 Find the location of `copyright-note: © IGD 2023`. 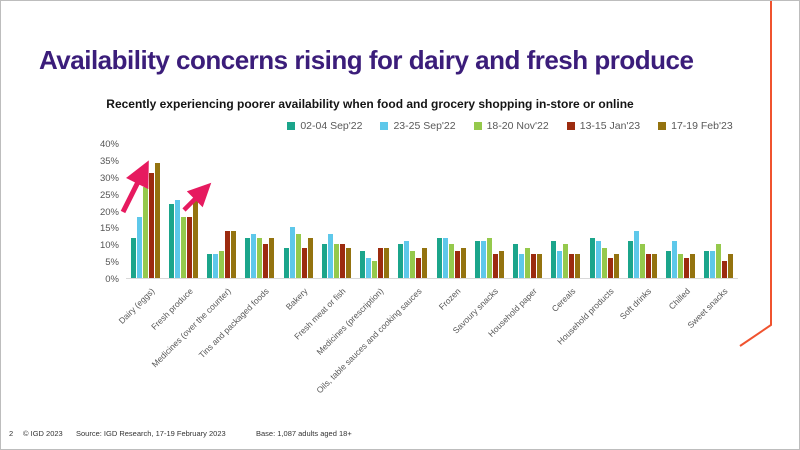

copyright-note: © IGD 2023 is located at coordinates (43, 433).